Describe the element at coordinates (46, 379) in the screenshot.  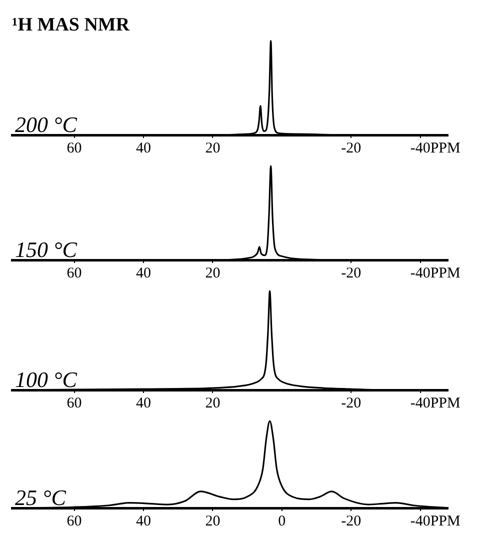
I see `annotation: 100 °C` at that location.